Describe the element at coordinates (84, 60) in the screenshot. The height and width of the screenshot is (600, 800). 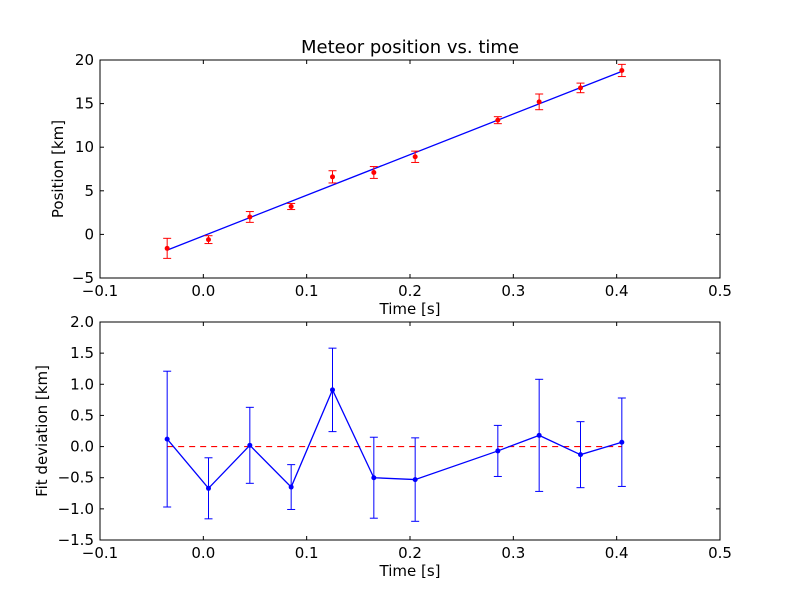
I see `y-tick-label: 20` at that location.